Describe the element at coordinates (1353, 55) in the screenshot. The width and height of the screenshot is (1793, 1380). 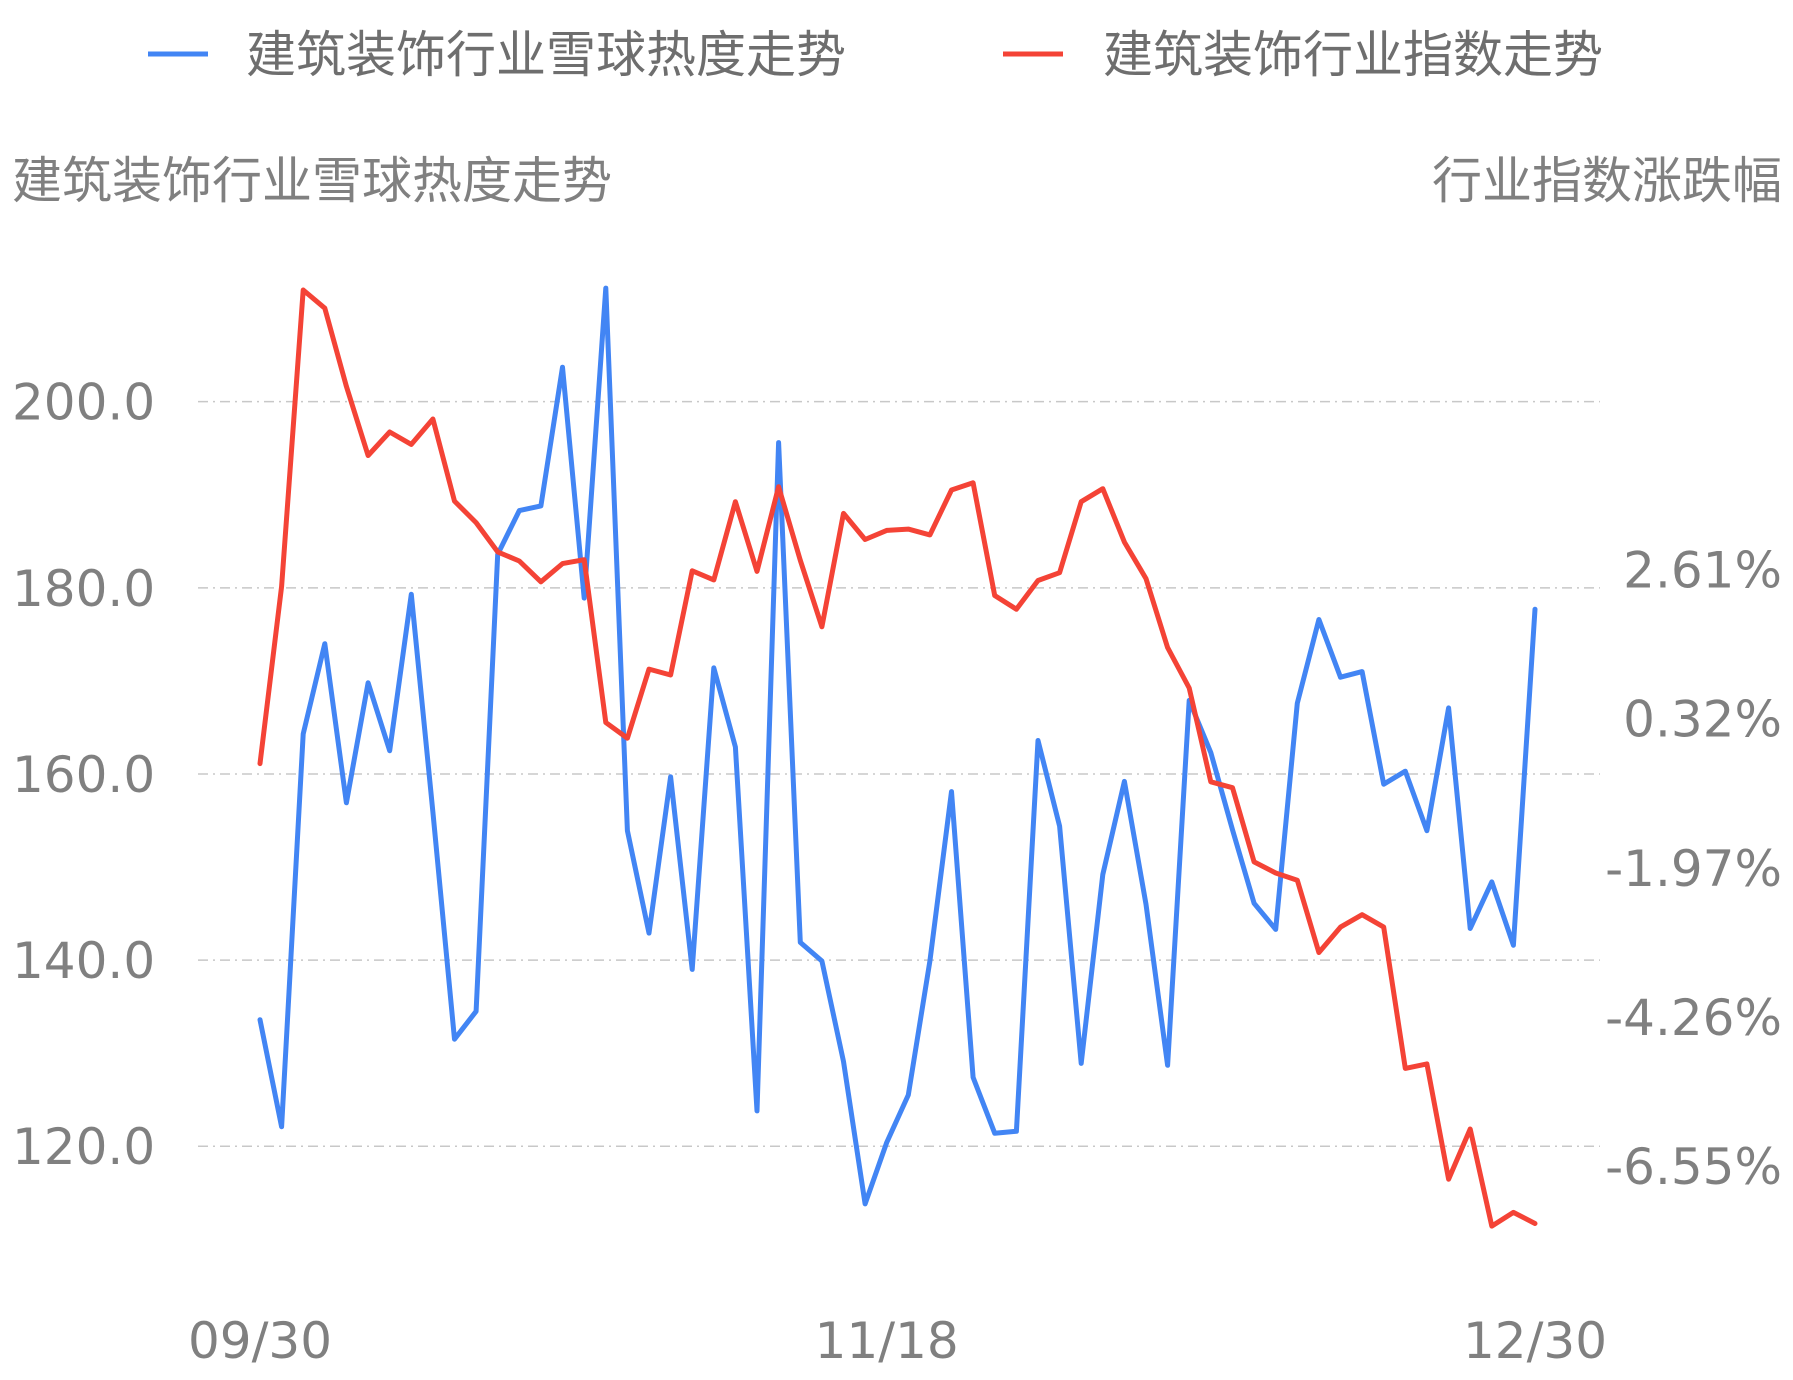
I see `legend-label-index: 建筑装饰行业指数走势` at that location.